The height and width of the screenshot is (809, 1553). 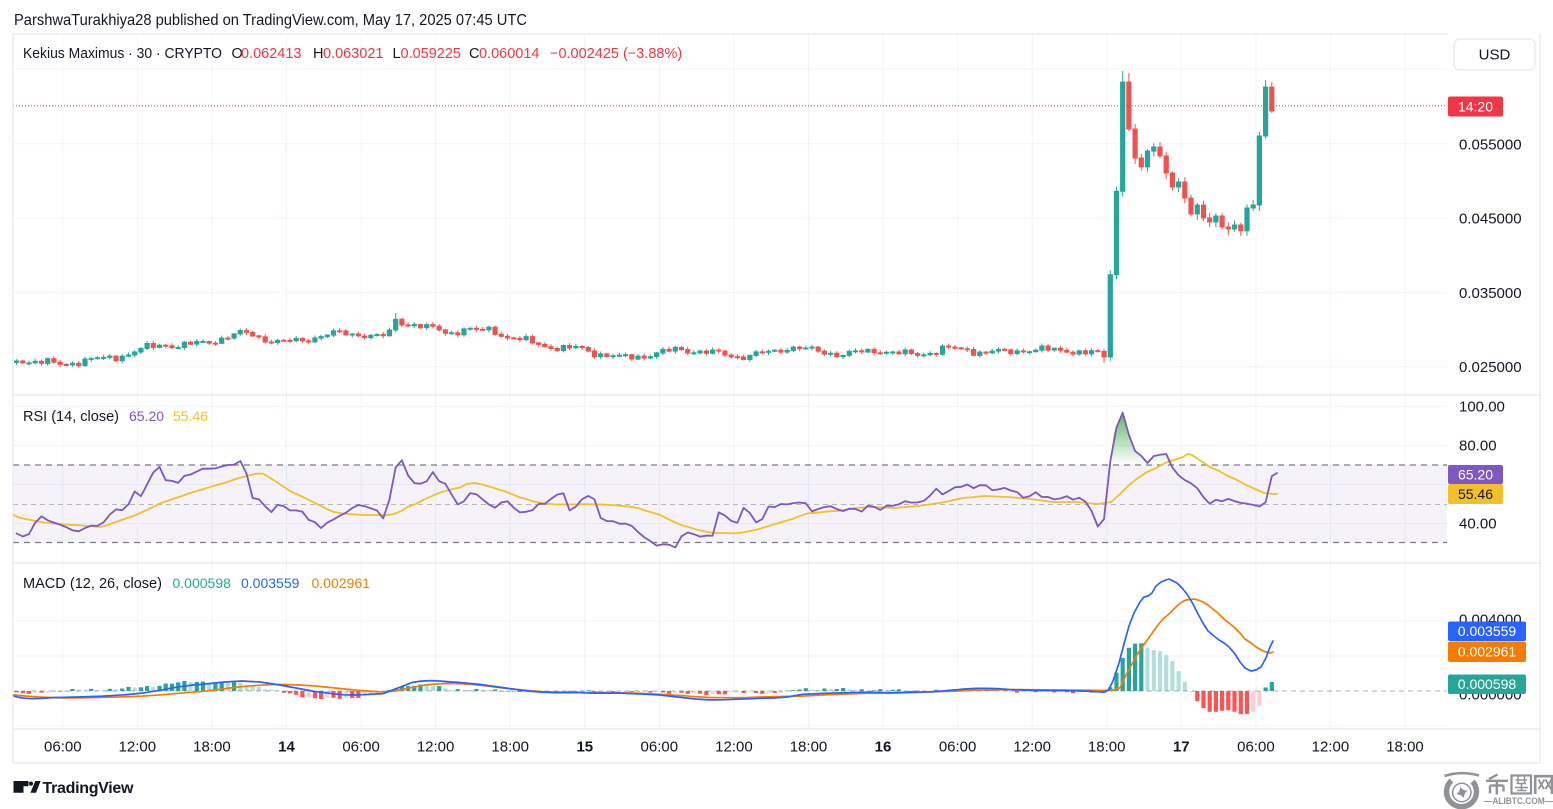 I want to click on svg-text: 80.00, so click(x=1478, y=445).